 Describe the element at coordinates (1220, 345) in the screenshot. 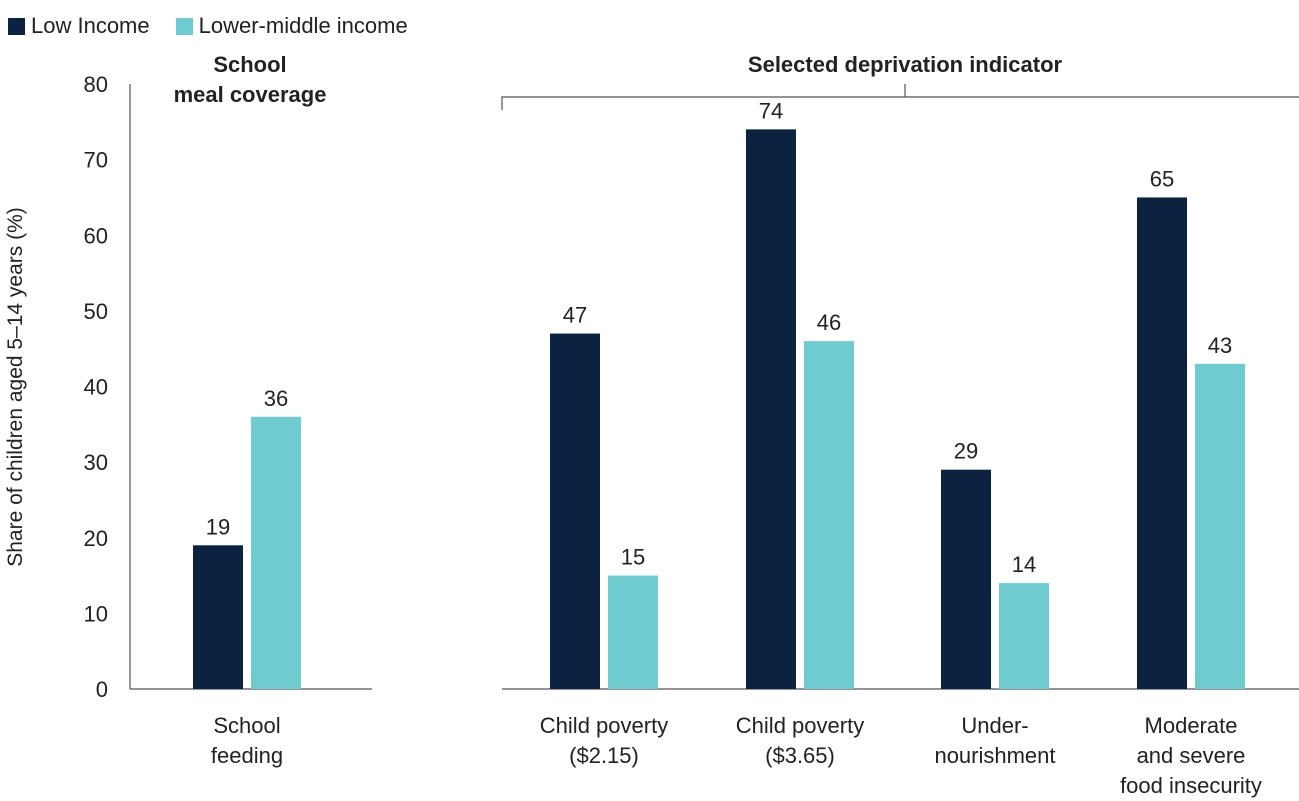

I see `data-label: 43` at that location.